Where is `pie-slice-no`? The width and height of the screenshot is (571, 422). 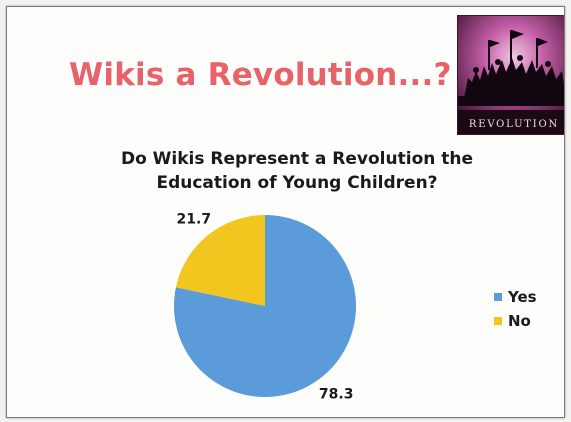
pie-slice-no is located at coordinates (220, 260).